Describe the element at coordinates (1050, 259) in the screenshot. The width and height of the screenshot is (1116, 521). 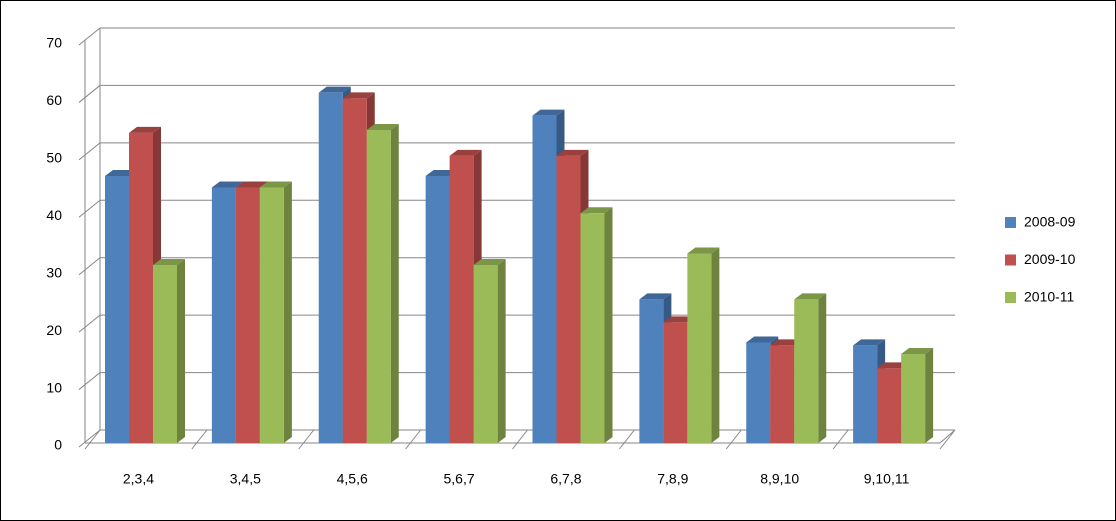
I see `legend-label: 2009-10` at that location.